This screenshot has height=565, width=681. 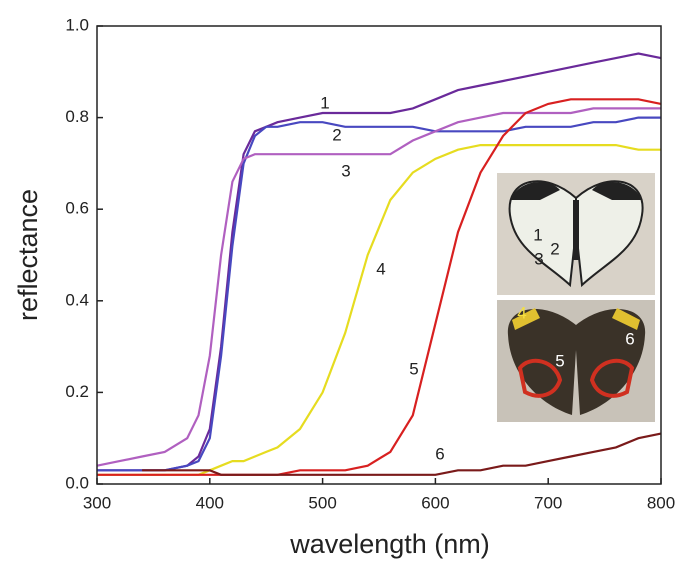 What do you see at coordinates (322, 502) in the screenshot?
I see `x-tick-label: 500` at bounding box center [322, 502].